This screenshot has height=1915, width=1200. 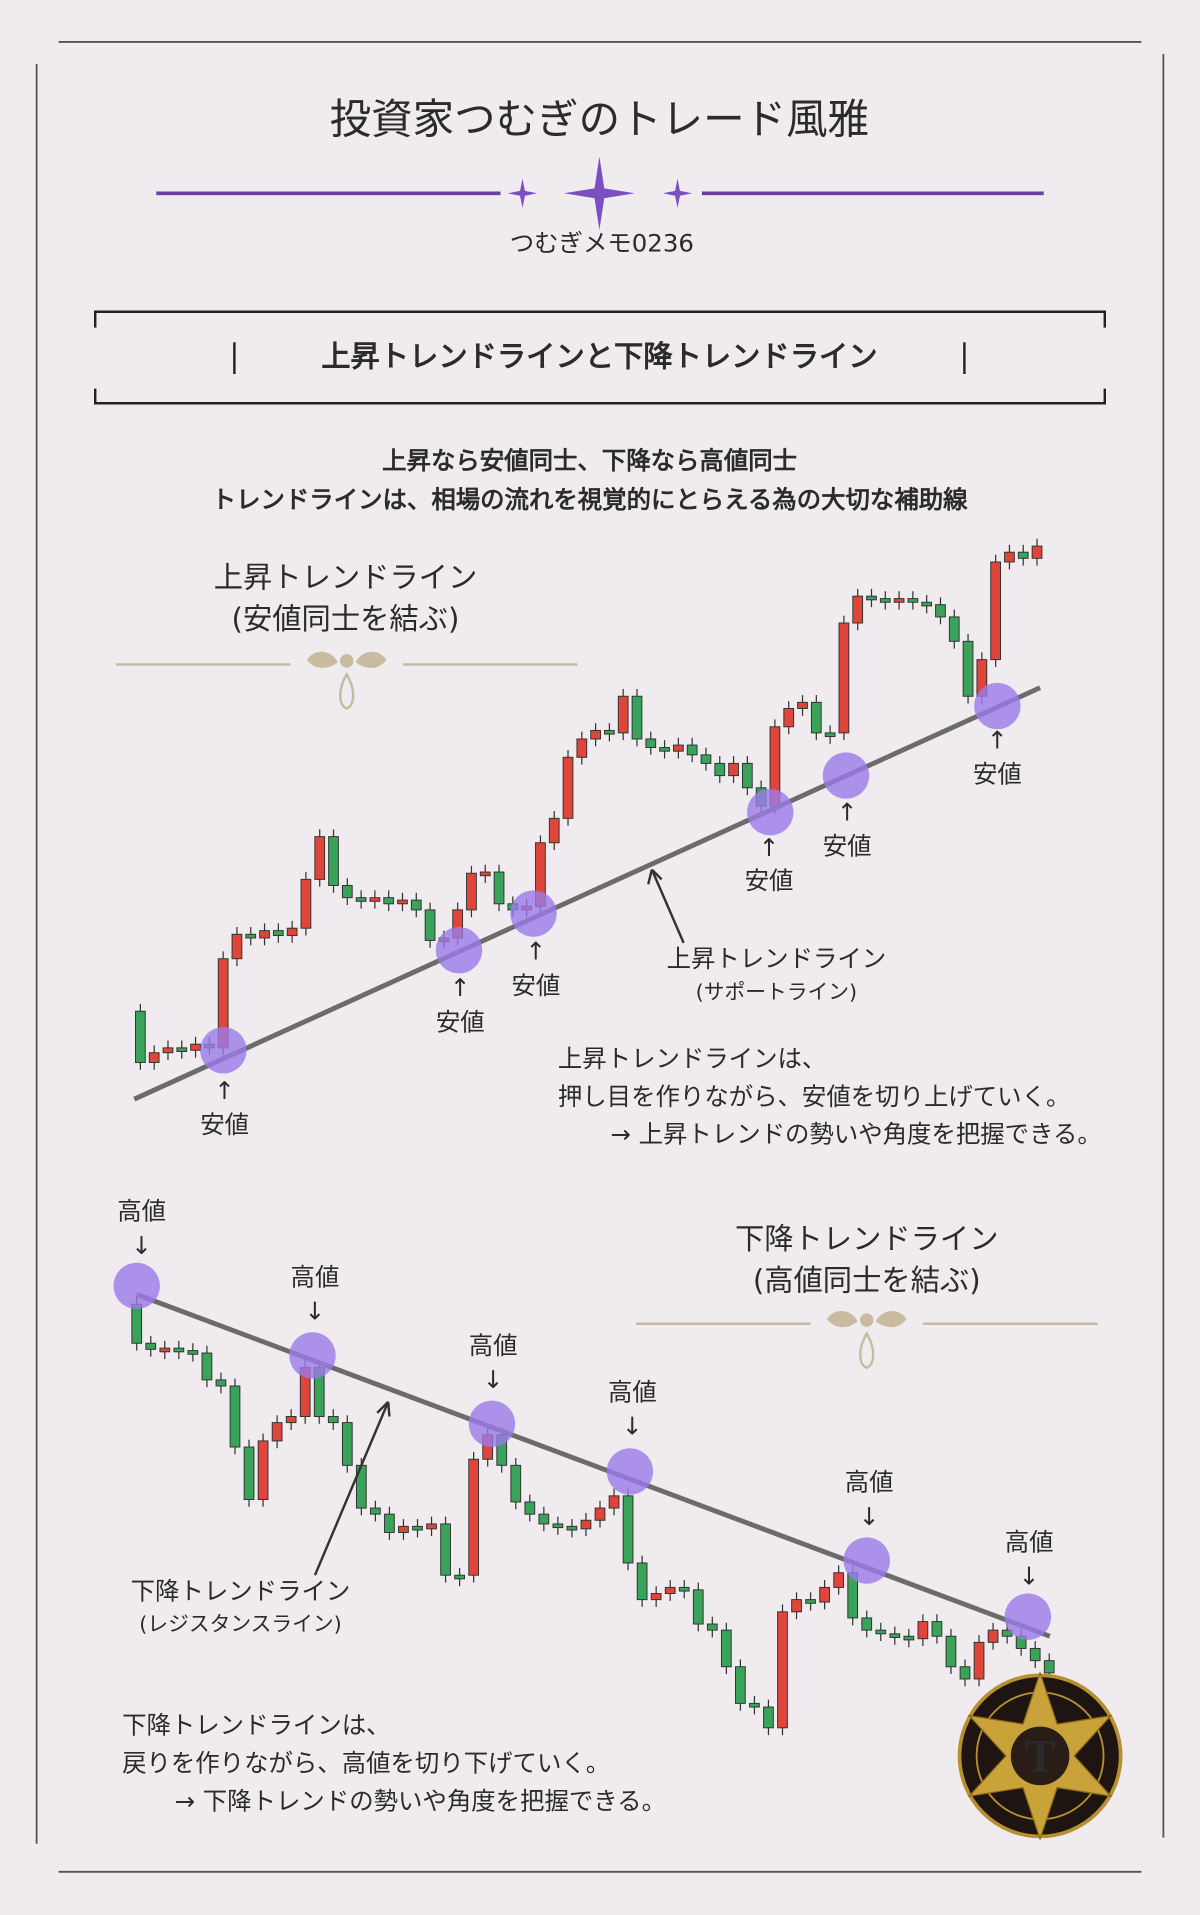 What do you see at coordinates (256, 1725) in the screenshot?
I see `explanation: 下降トレンドラインは、` at bounding box center [256, 1725].